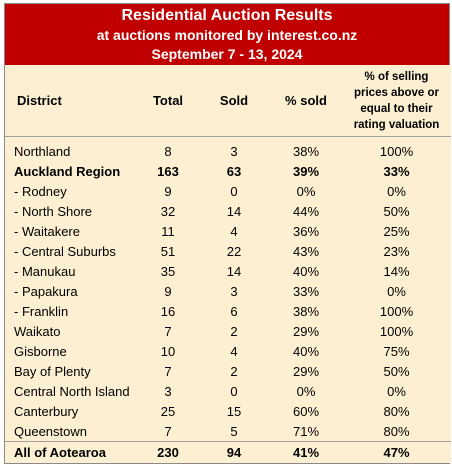 The height and width of the screenshot is (464, 452). What do you see at coordinates (228, 191) in the screenshot?
I see `table-row: - Rodney 9 0 0% 0%` at bounding box center [228, 191].